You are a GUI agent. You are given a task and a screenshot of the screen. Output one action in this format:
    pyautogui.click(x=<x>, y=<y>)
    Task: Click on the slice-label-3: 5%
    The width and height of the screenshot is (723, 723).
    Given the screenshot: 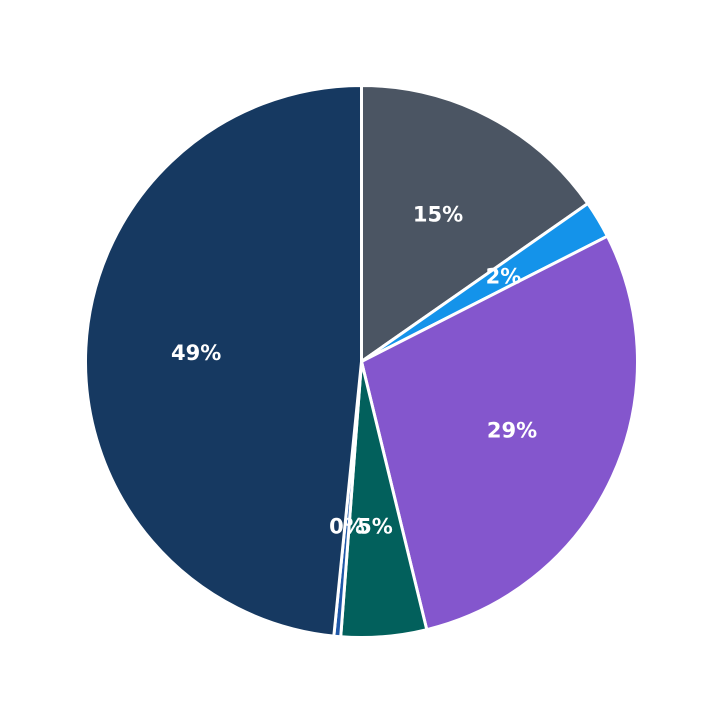 What is the action you would take?
    pyautogui.click(x=375, y=527)
    